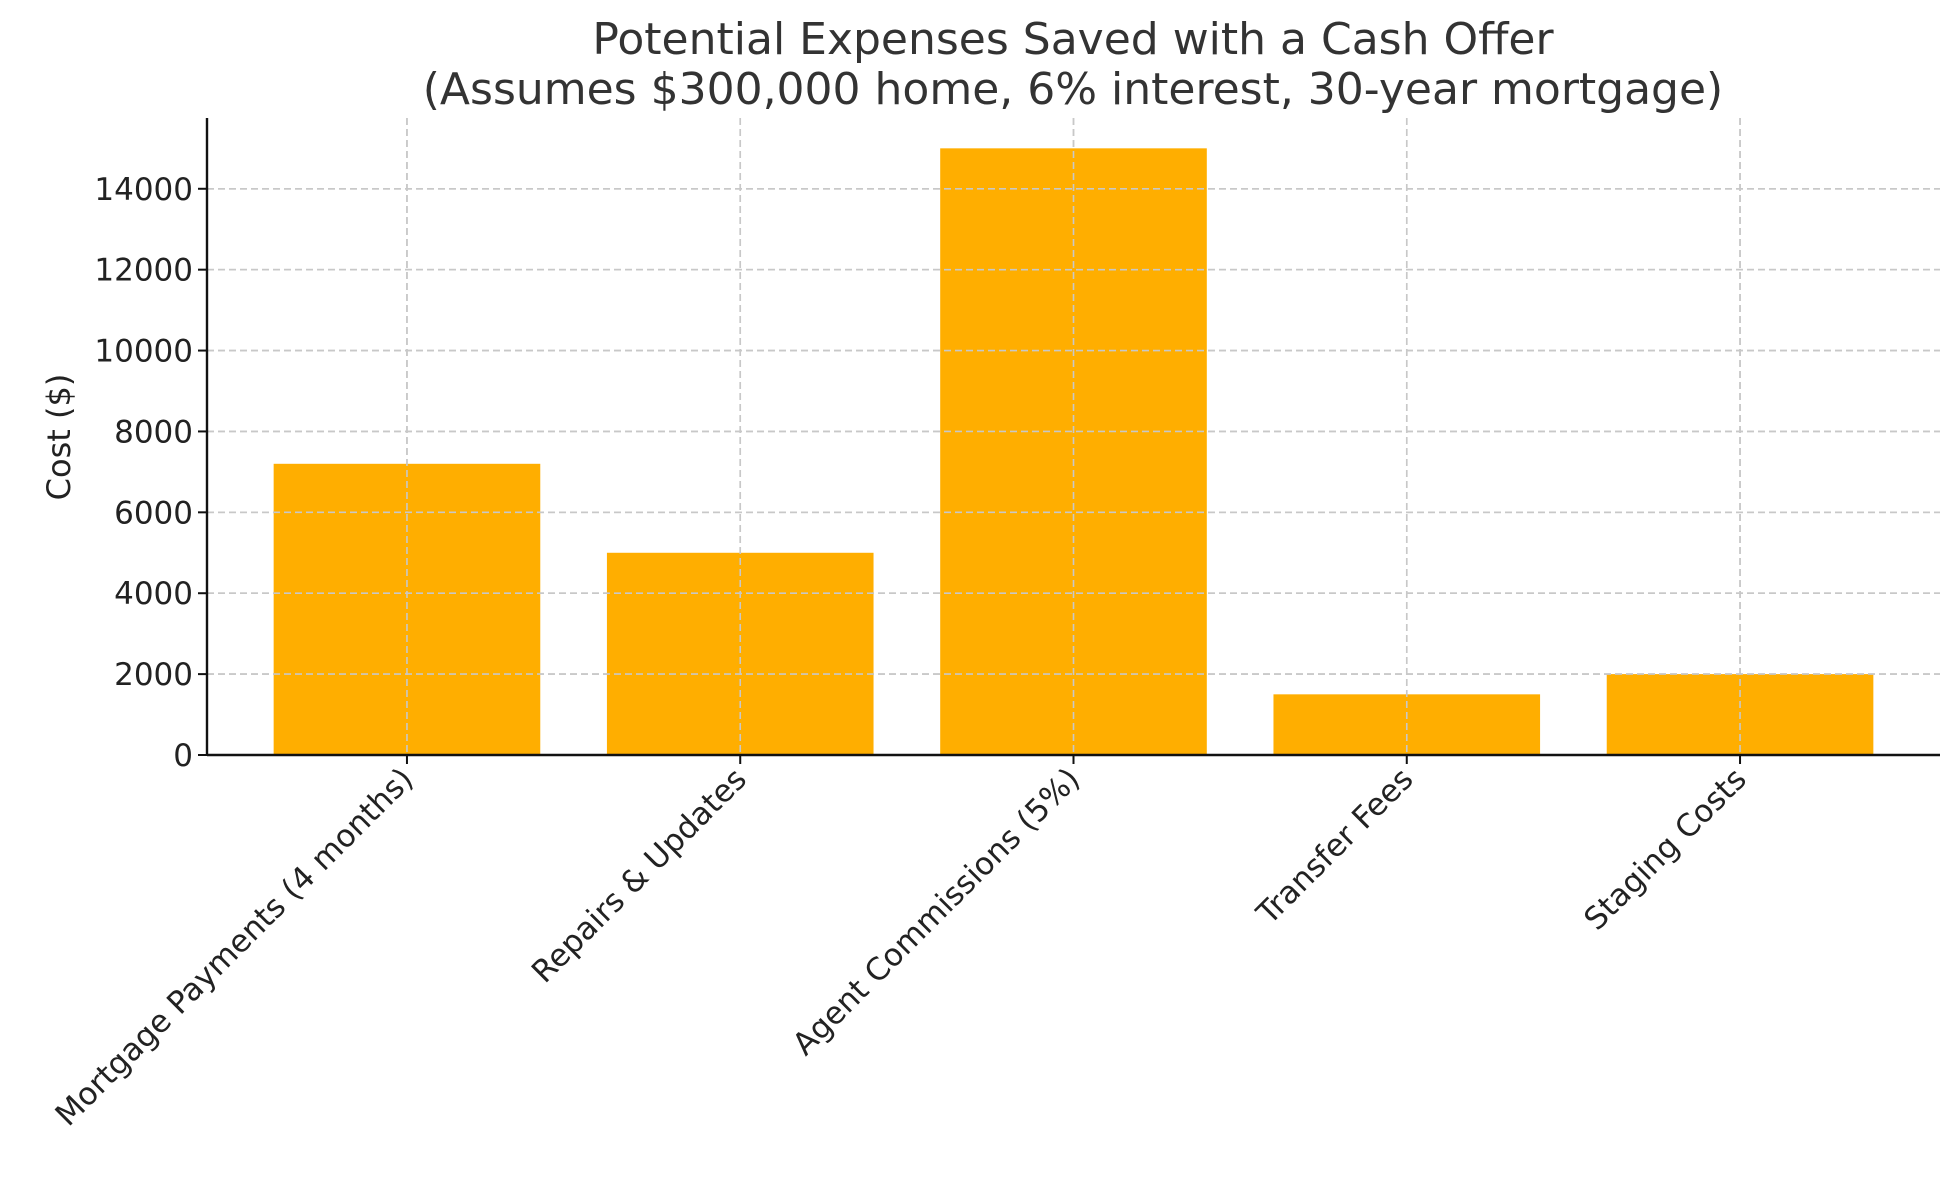  I want to click on y-tick-label: 14000, so click(143, 190).